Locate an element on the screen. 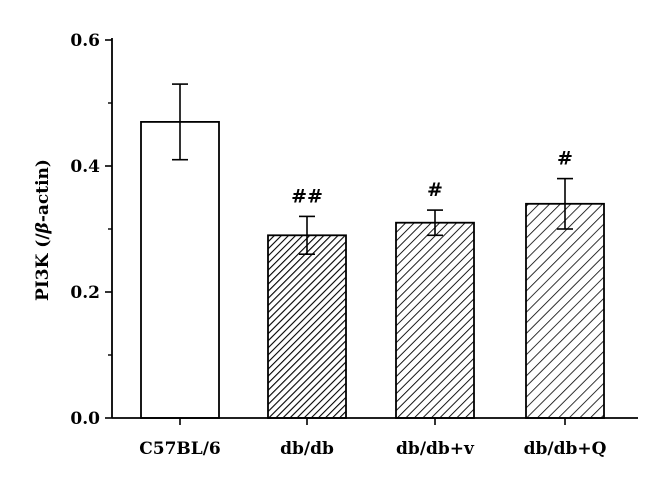  y-axis-title: PI3K (/β-actin) is located at coordinates (43, 230).